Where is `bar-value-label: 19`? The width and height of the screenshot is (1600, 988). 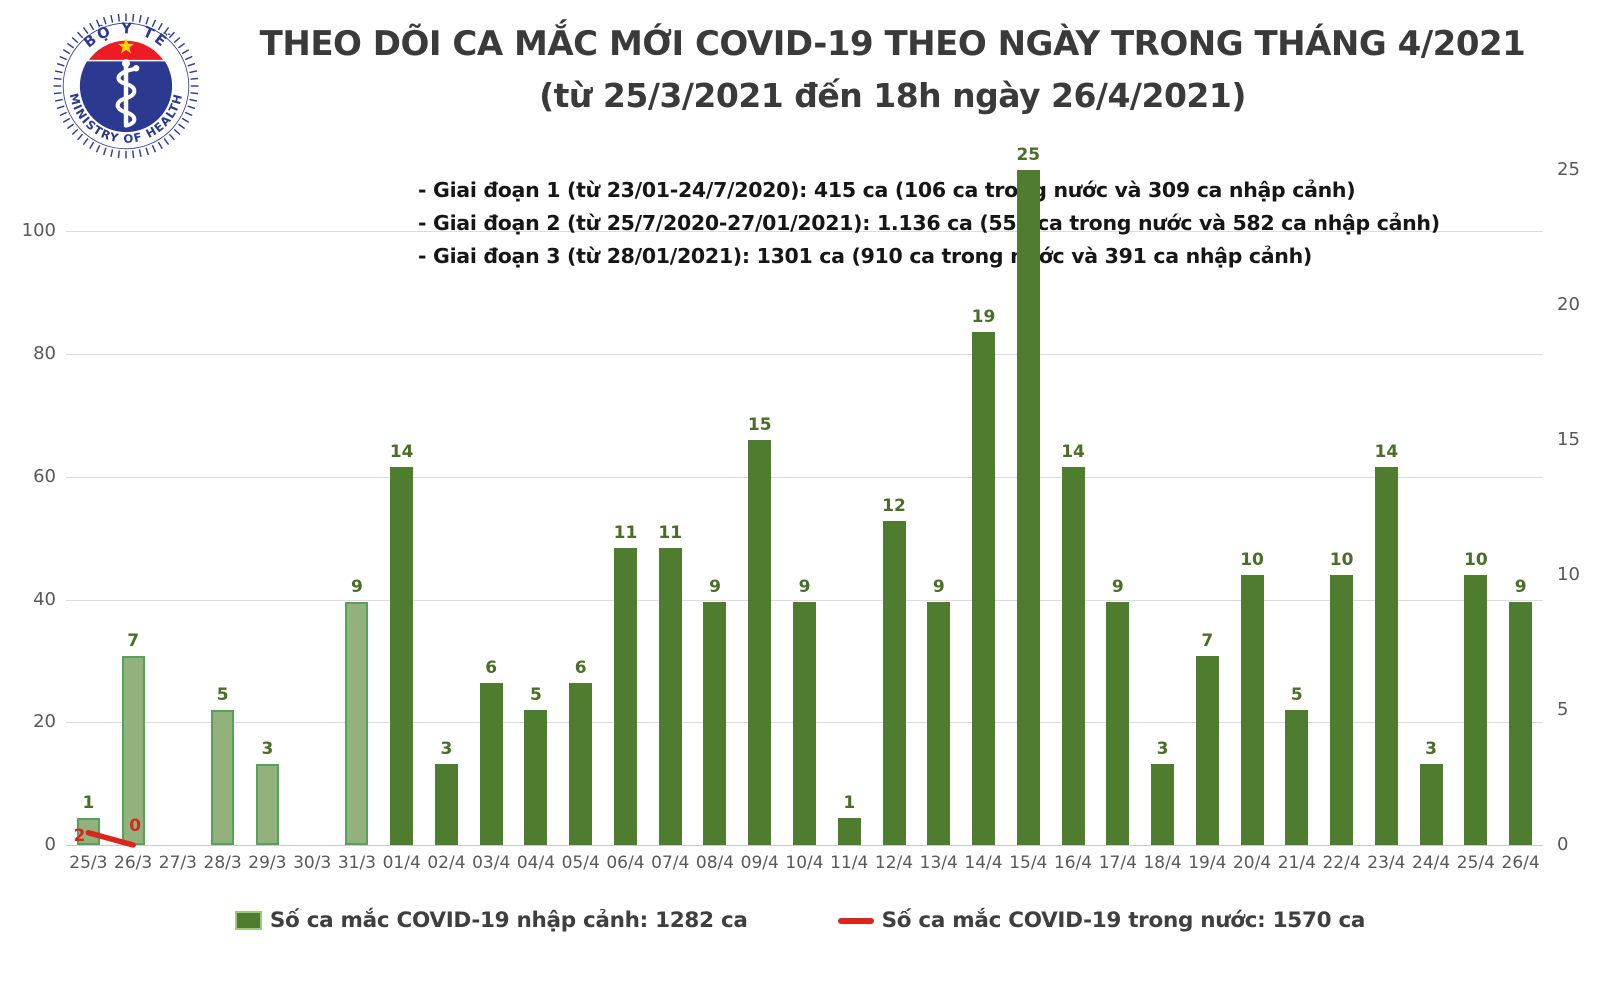
bar-value-label: 19 is located at coordinates (983, 317).